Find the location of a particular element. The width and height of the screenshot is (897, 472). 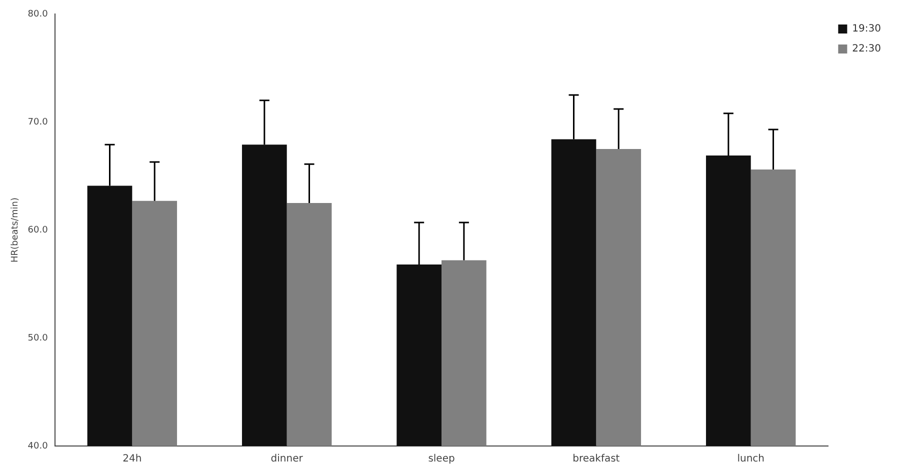

y-tick-label: 50.0 is located at coordinates (38, 338).